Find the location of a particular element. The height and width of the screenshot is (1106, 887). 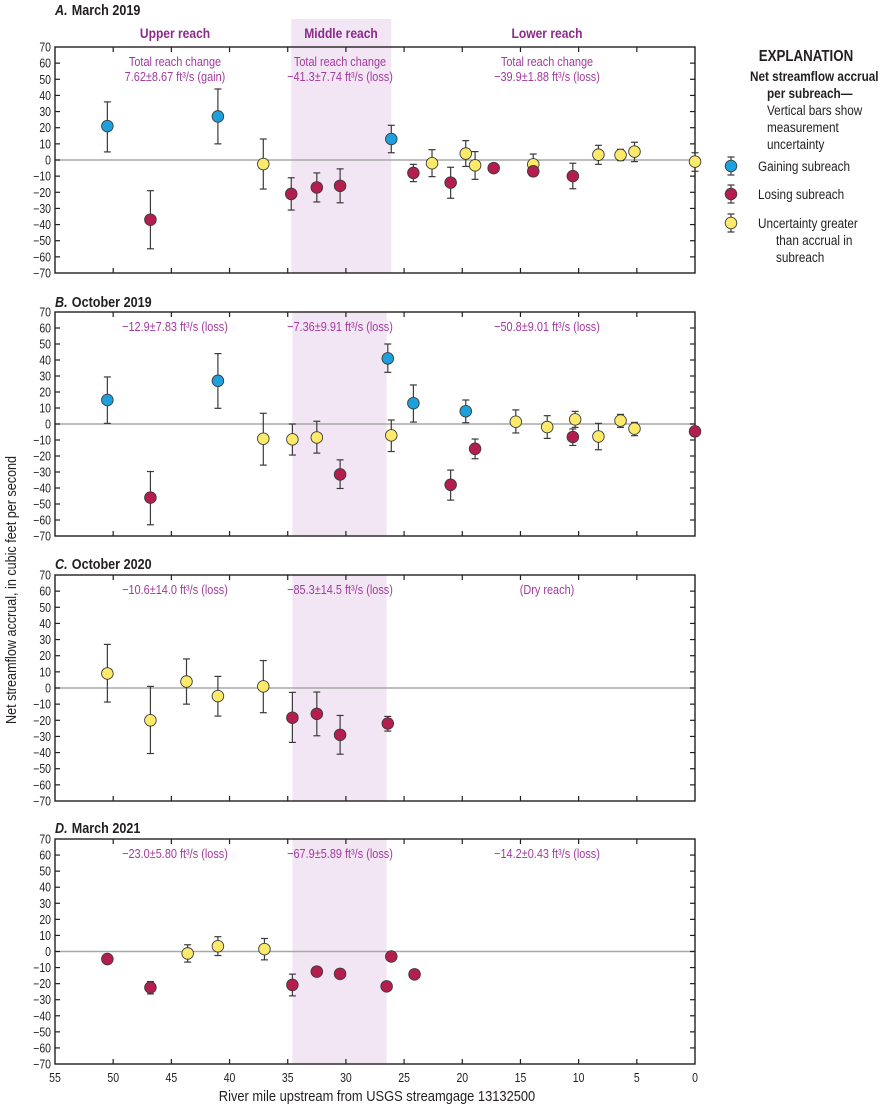

reach-header-lower: Lower reach is located at coordinates (547, 33).